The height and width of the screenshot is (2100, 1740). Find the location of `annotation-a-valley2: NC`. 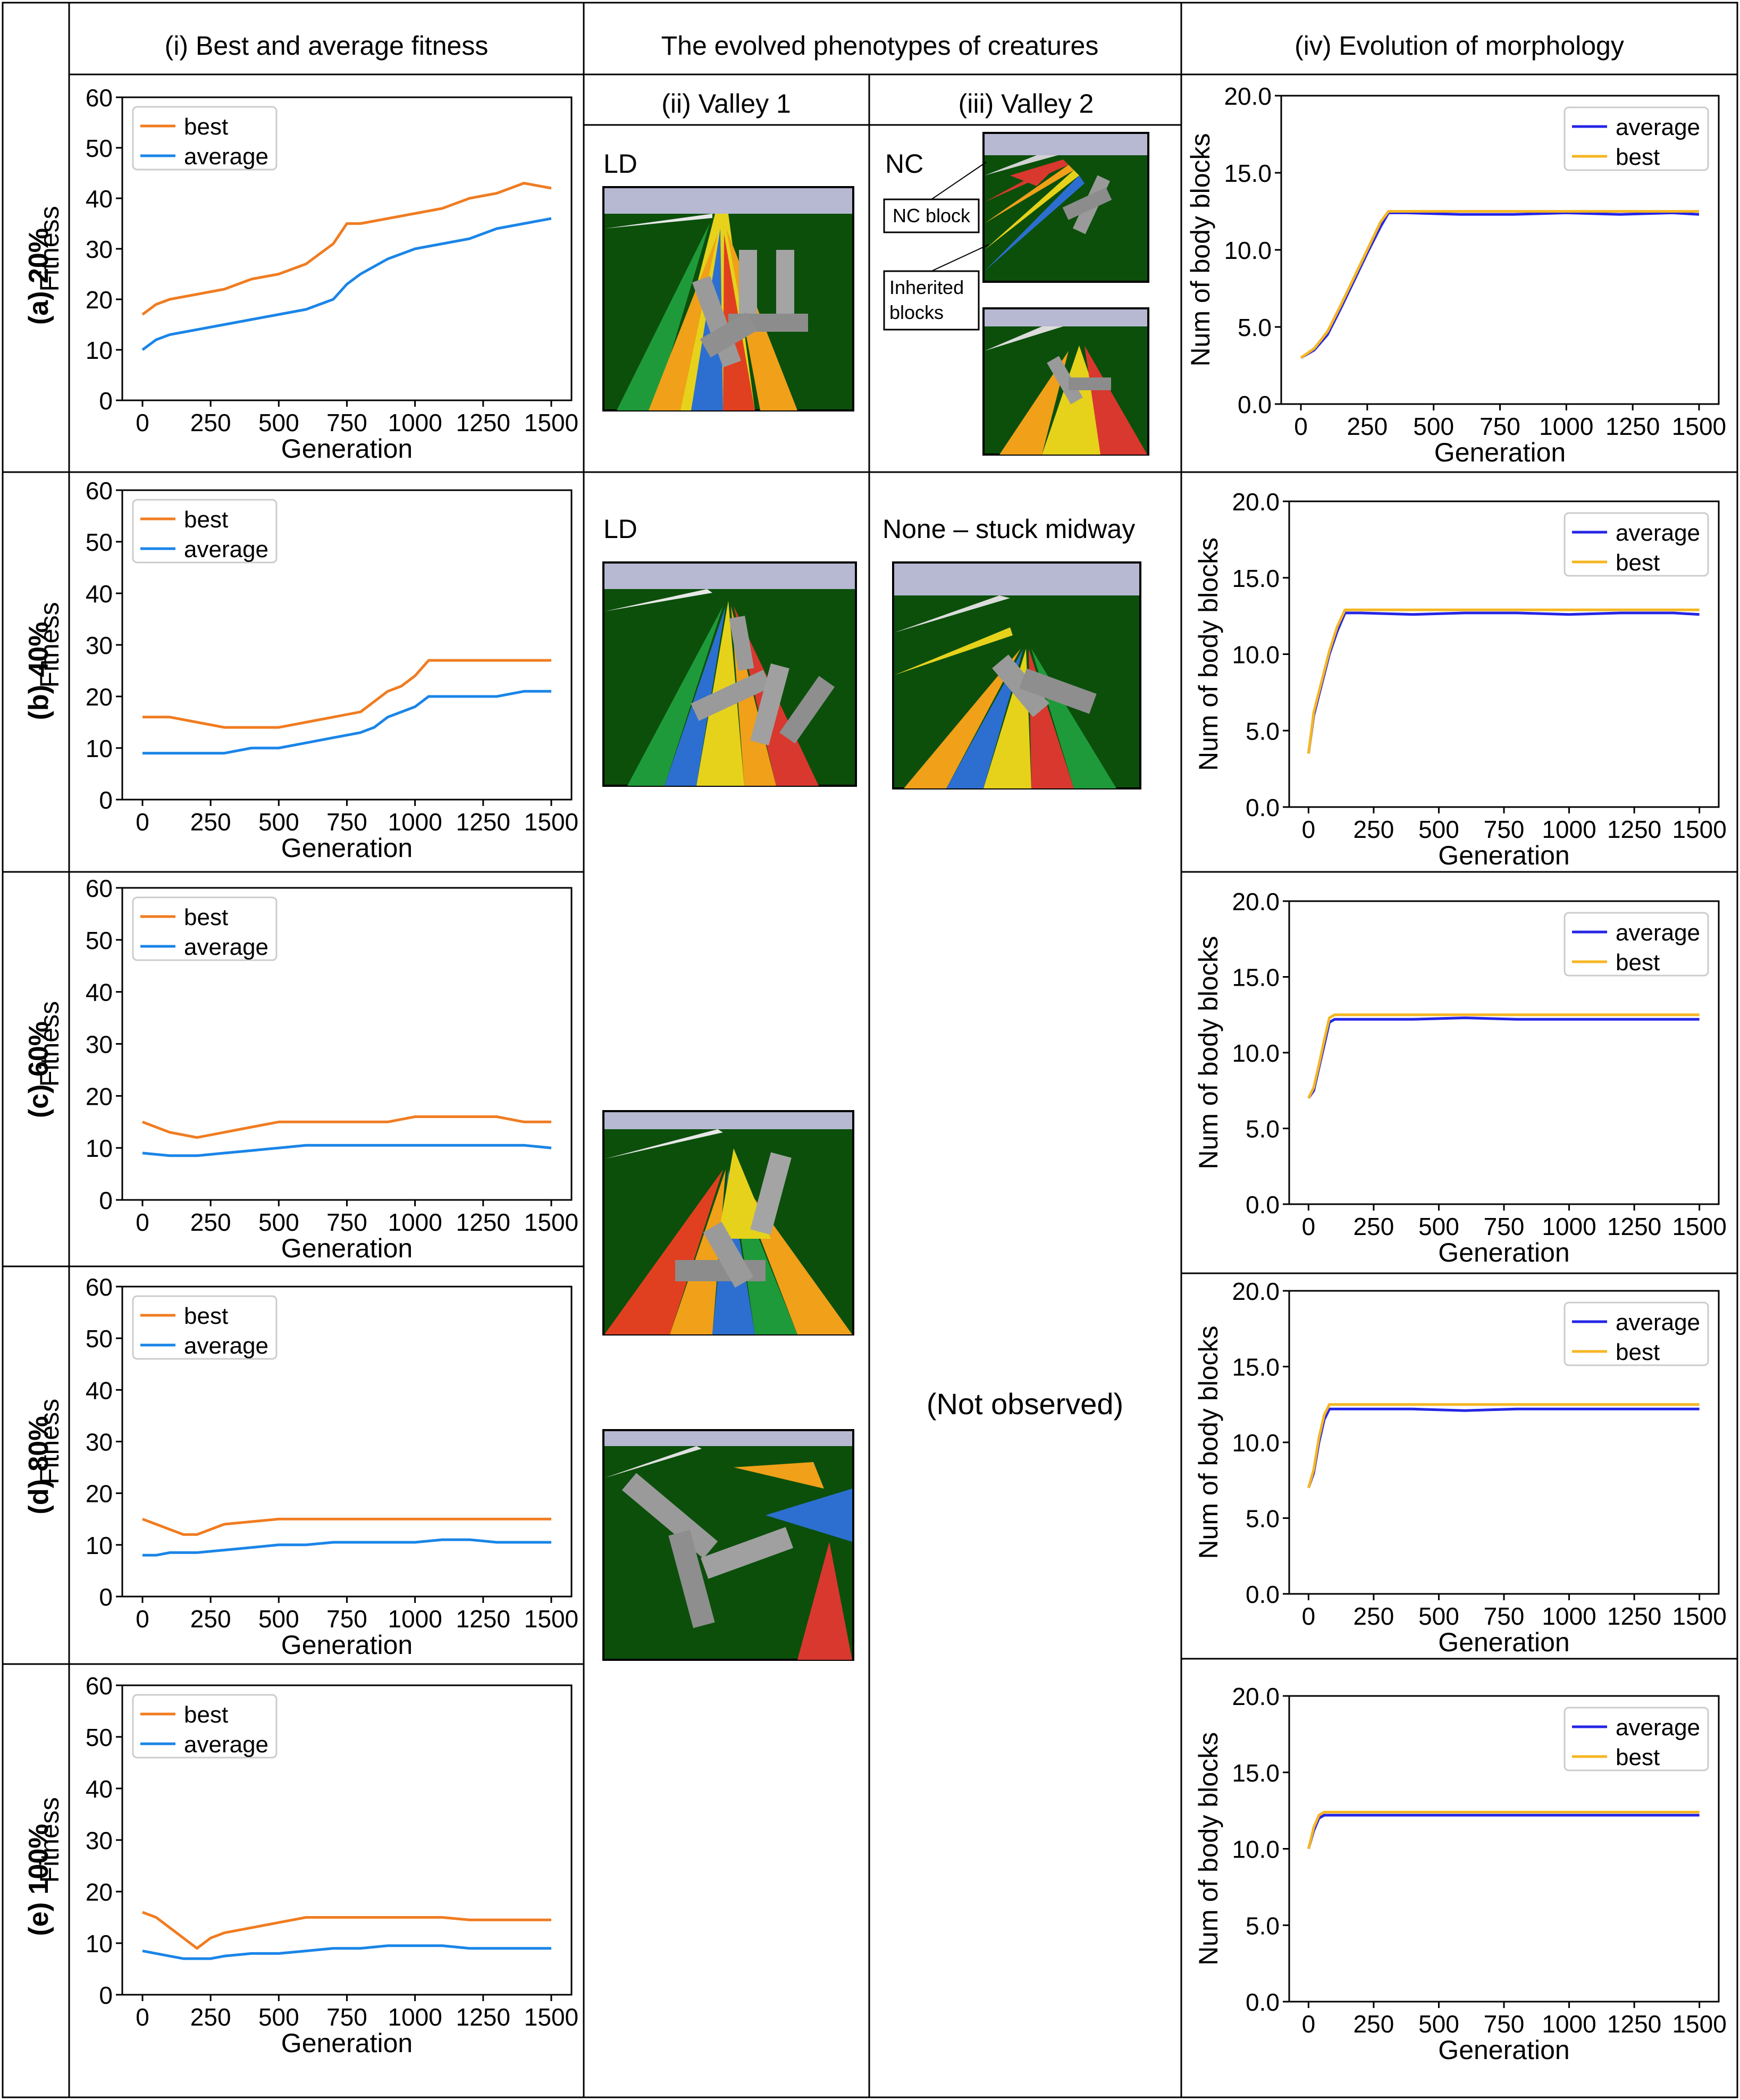

annotation-a-valley2: NC is located at coordinates (904, 164).